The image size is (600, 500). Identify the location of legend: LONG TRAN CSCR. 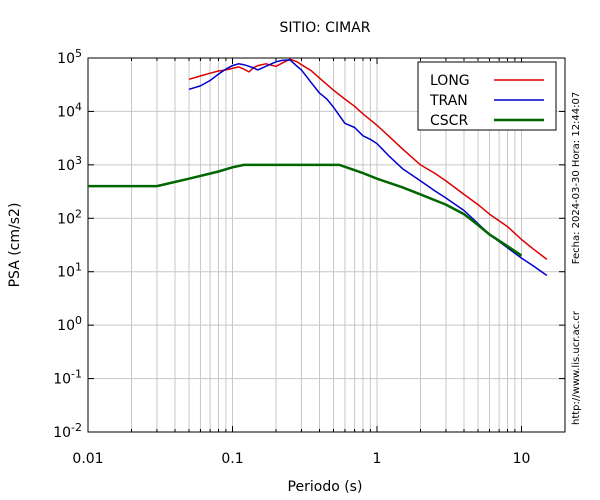
(487, 96).